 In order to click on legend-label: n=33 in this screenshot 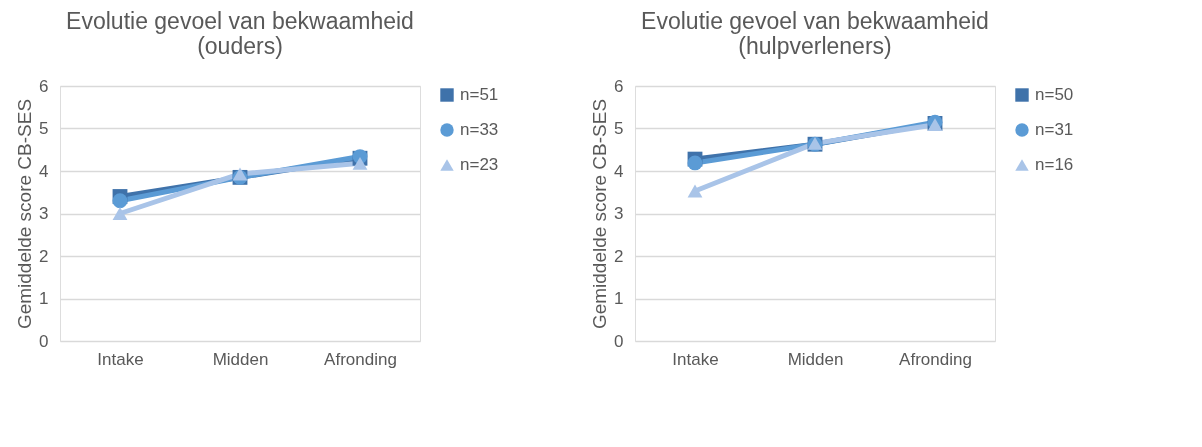, I will do `click(479, 129)`.